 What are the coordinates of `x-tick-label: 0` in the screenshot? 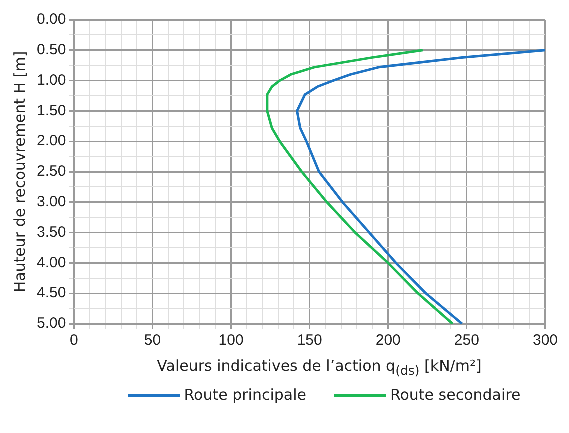 It's located at (74, 341).